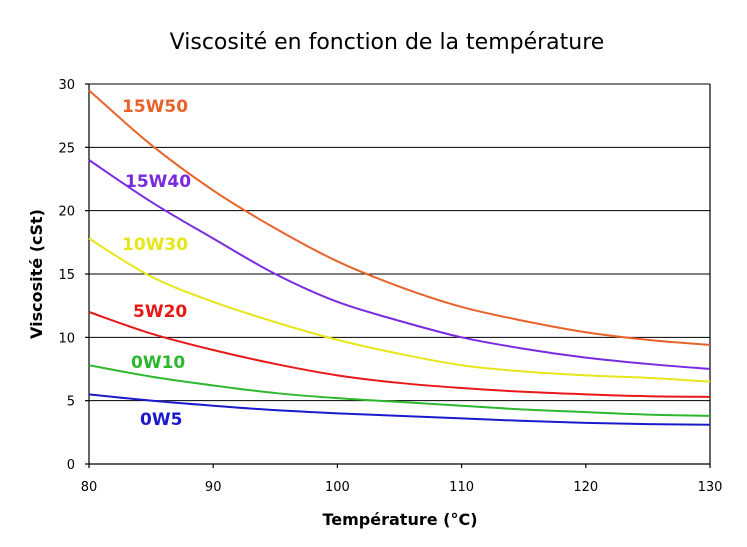  Describe the element at coordinates (399, 519) in the screenshot. I see `x-axis-label: Température (°C)` at that location.